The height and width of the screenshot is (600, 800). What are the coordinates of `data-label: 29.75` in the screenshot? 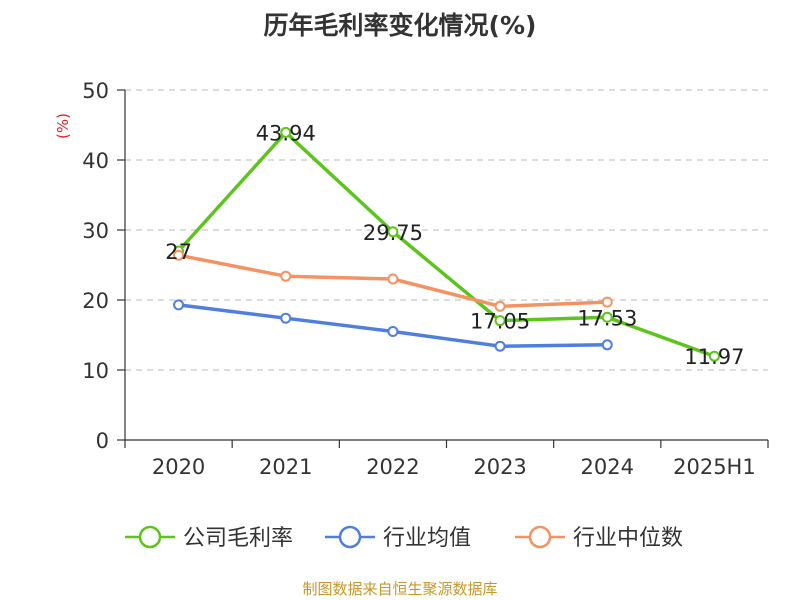 It's located at (393, 233).